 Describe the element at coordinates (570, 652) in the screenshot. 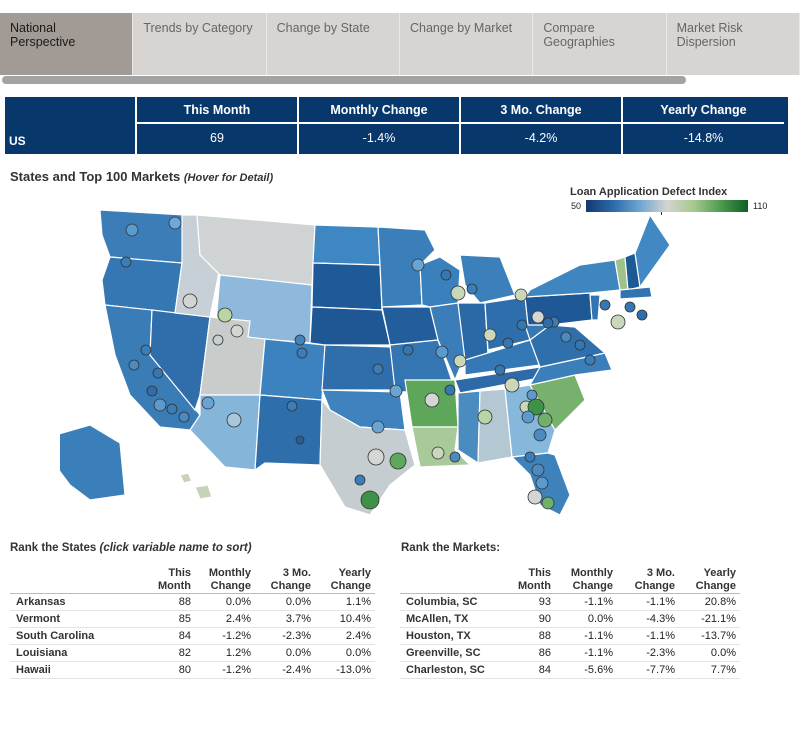

I see `table-row: Greenville, SC 86 -1.1% -2.3% 0.0%` at that location.